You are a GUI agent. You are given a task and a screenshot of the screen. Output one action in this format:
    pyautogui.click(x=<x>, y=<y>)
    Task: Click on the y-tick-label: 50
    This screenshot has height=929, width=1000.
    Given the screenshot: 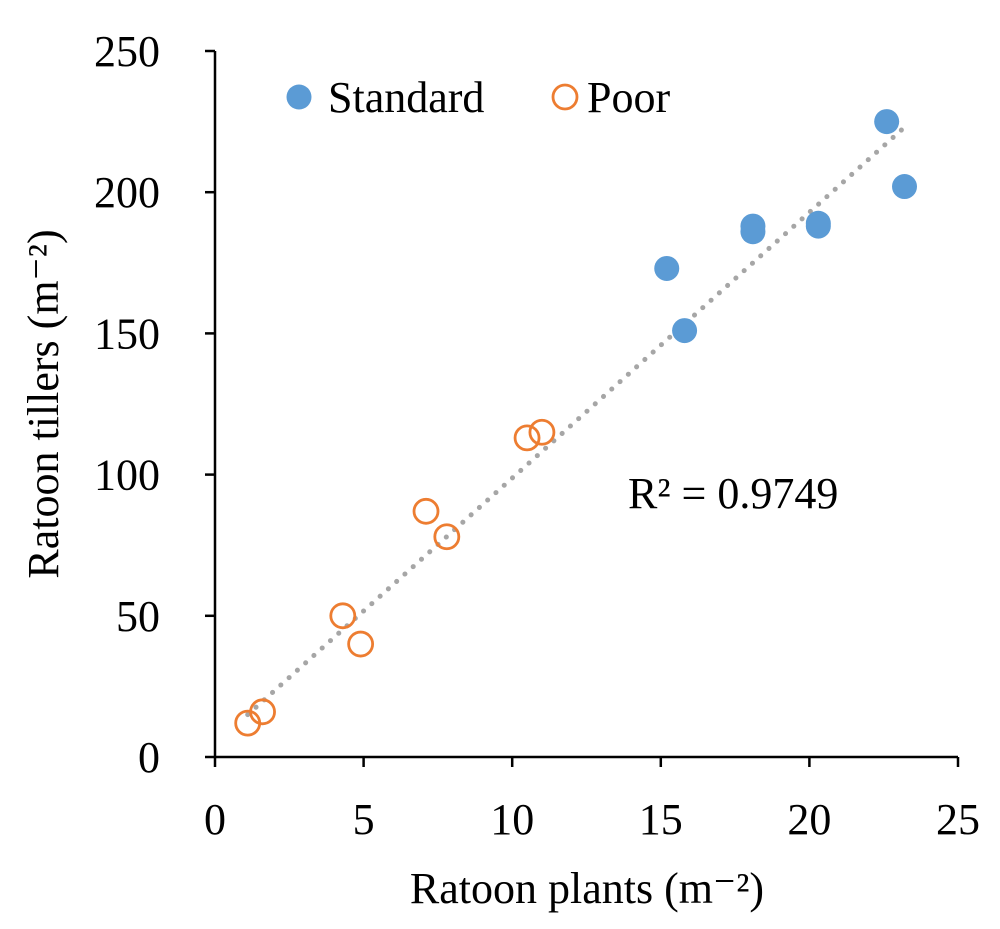 What is the action you would take?
    pyautogui.click(x=138, y=616)
    